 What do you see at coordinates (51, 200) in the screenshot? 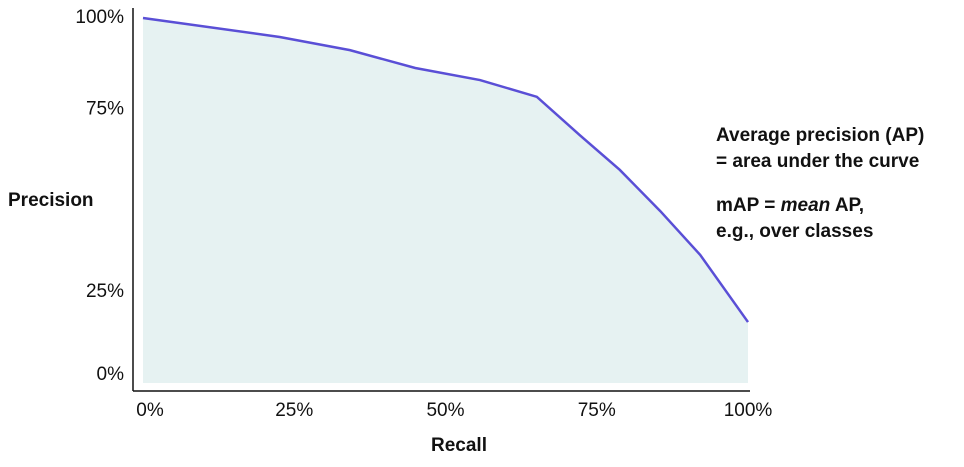
I see `y-axis-label: Precision` at bounding box center [51, 200].